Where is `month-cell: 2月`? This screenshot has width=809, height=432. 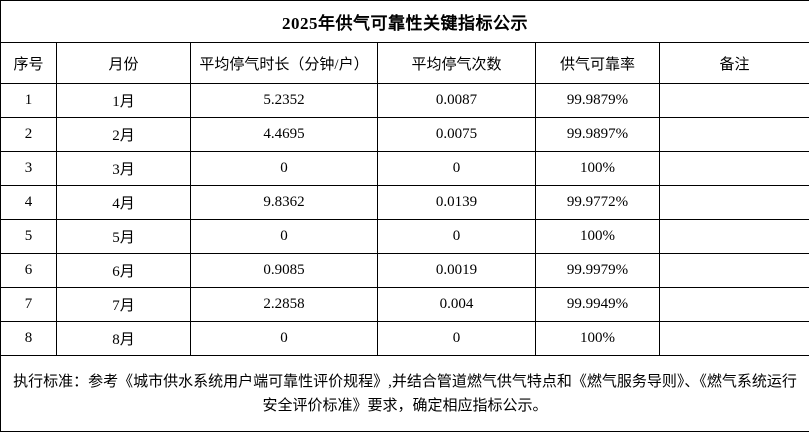 month-cell: 2月 is located at coordinates (124, 135).